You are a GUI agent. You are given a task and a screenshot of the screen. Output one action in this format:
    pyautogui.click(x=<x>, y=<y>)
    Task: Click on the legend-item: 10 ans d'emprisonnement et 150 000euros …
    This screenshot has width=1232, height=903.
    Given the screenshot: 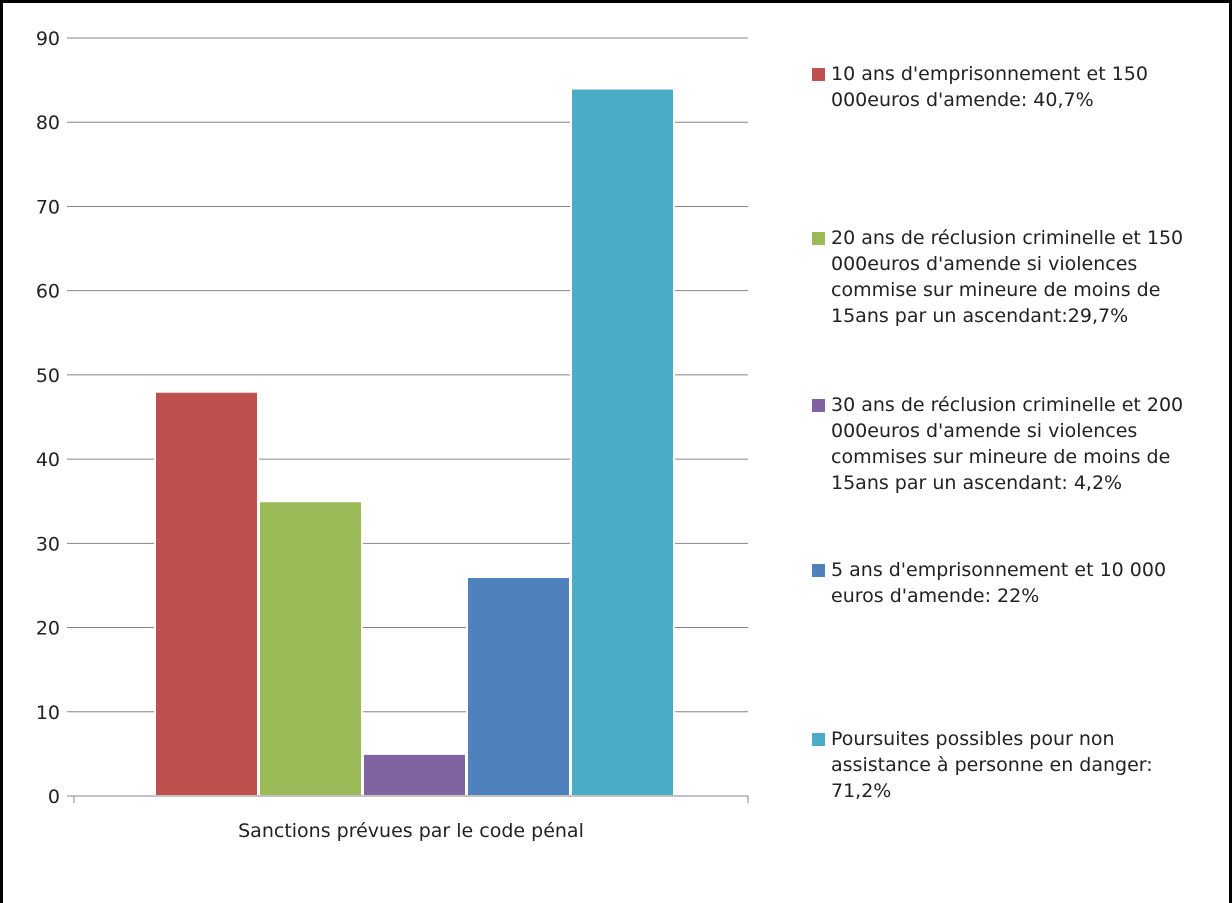 What is the action you would take?
    pyautogui.click(x=1014, y=87)
    